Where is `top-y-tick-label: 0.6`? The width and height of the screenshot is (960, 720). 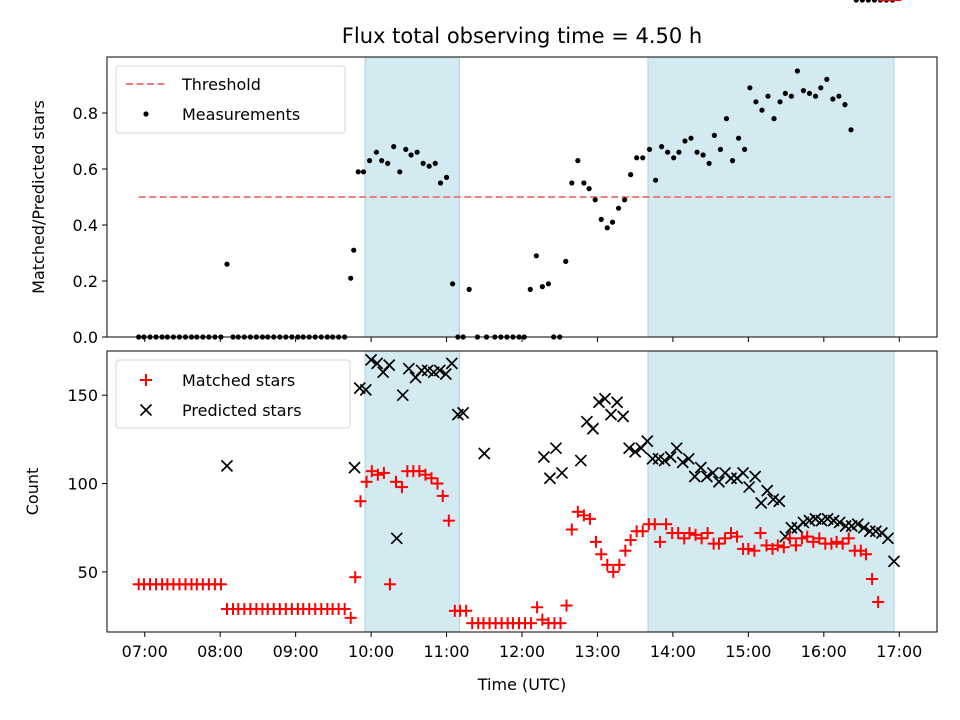
top-y-tick-label: 0.6 is located at coordinates (85, 169).